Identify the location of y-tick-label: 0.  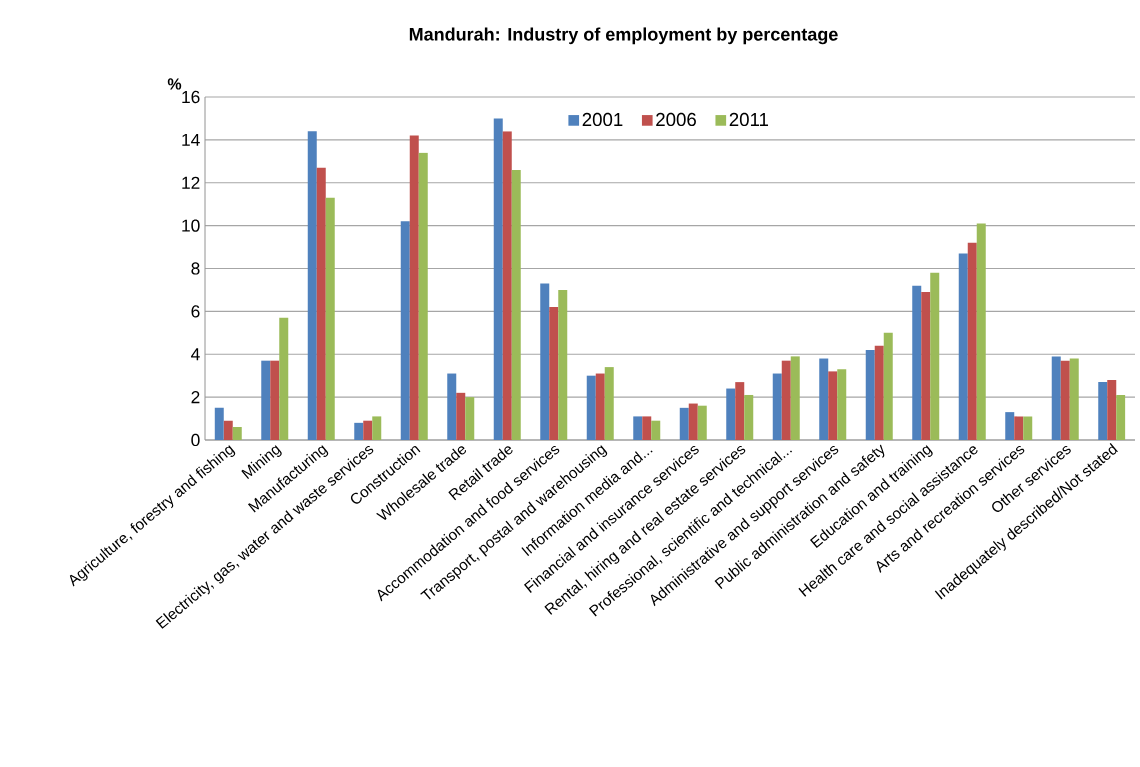
(195, 440).